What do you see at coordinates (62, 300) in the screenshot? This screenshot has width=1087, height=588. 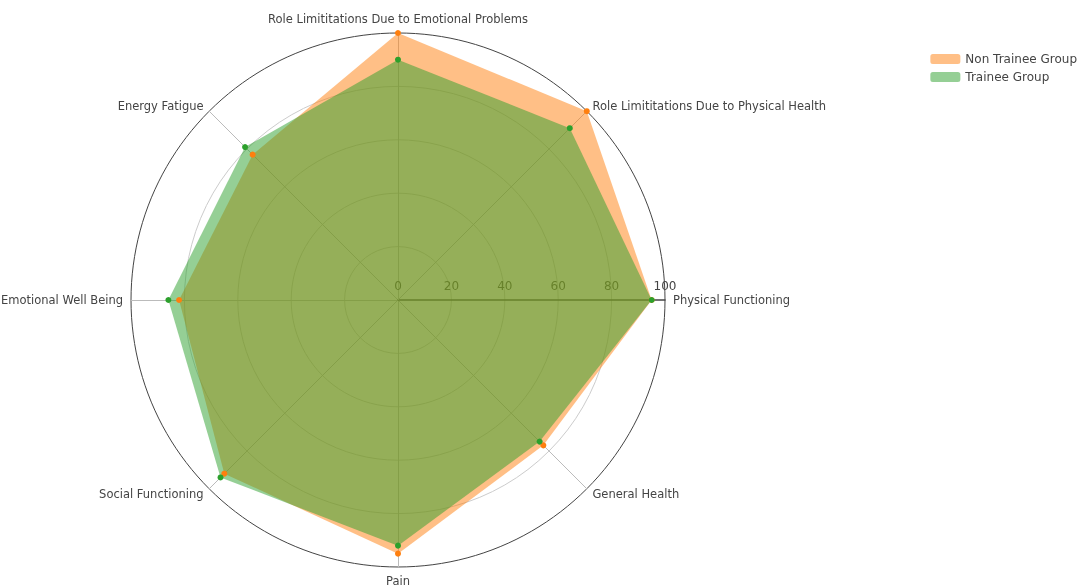 I see `spoke-label: Emotional Well Being` at bounding box center [62, 300].